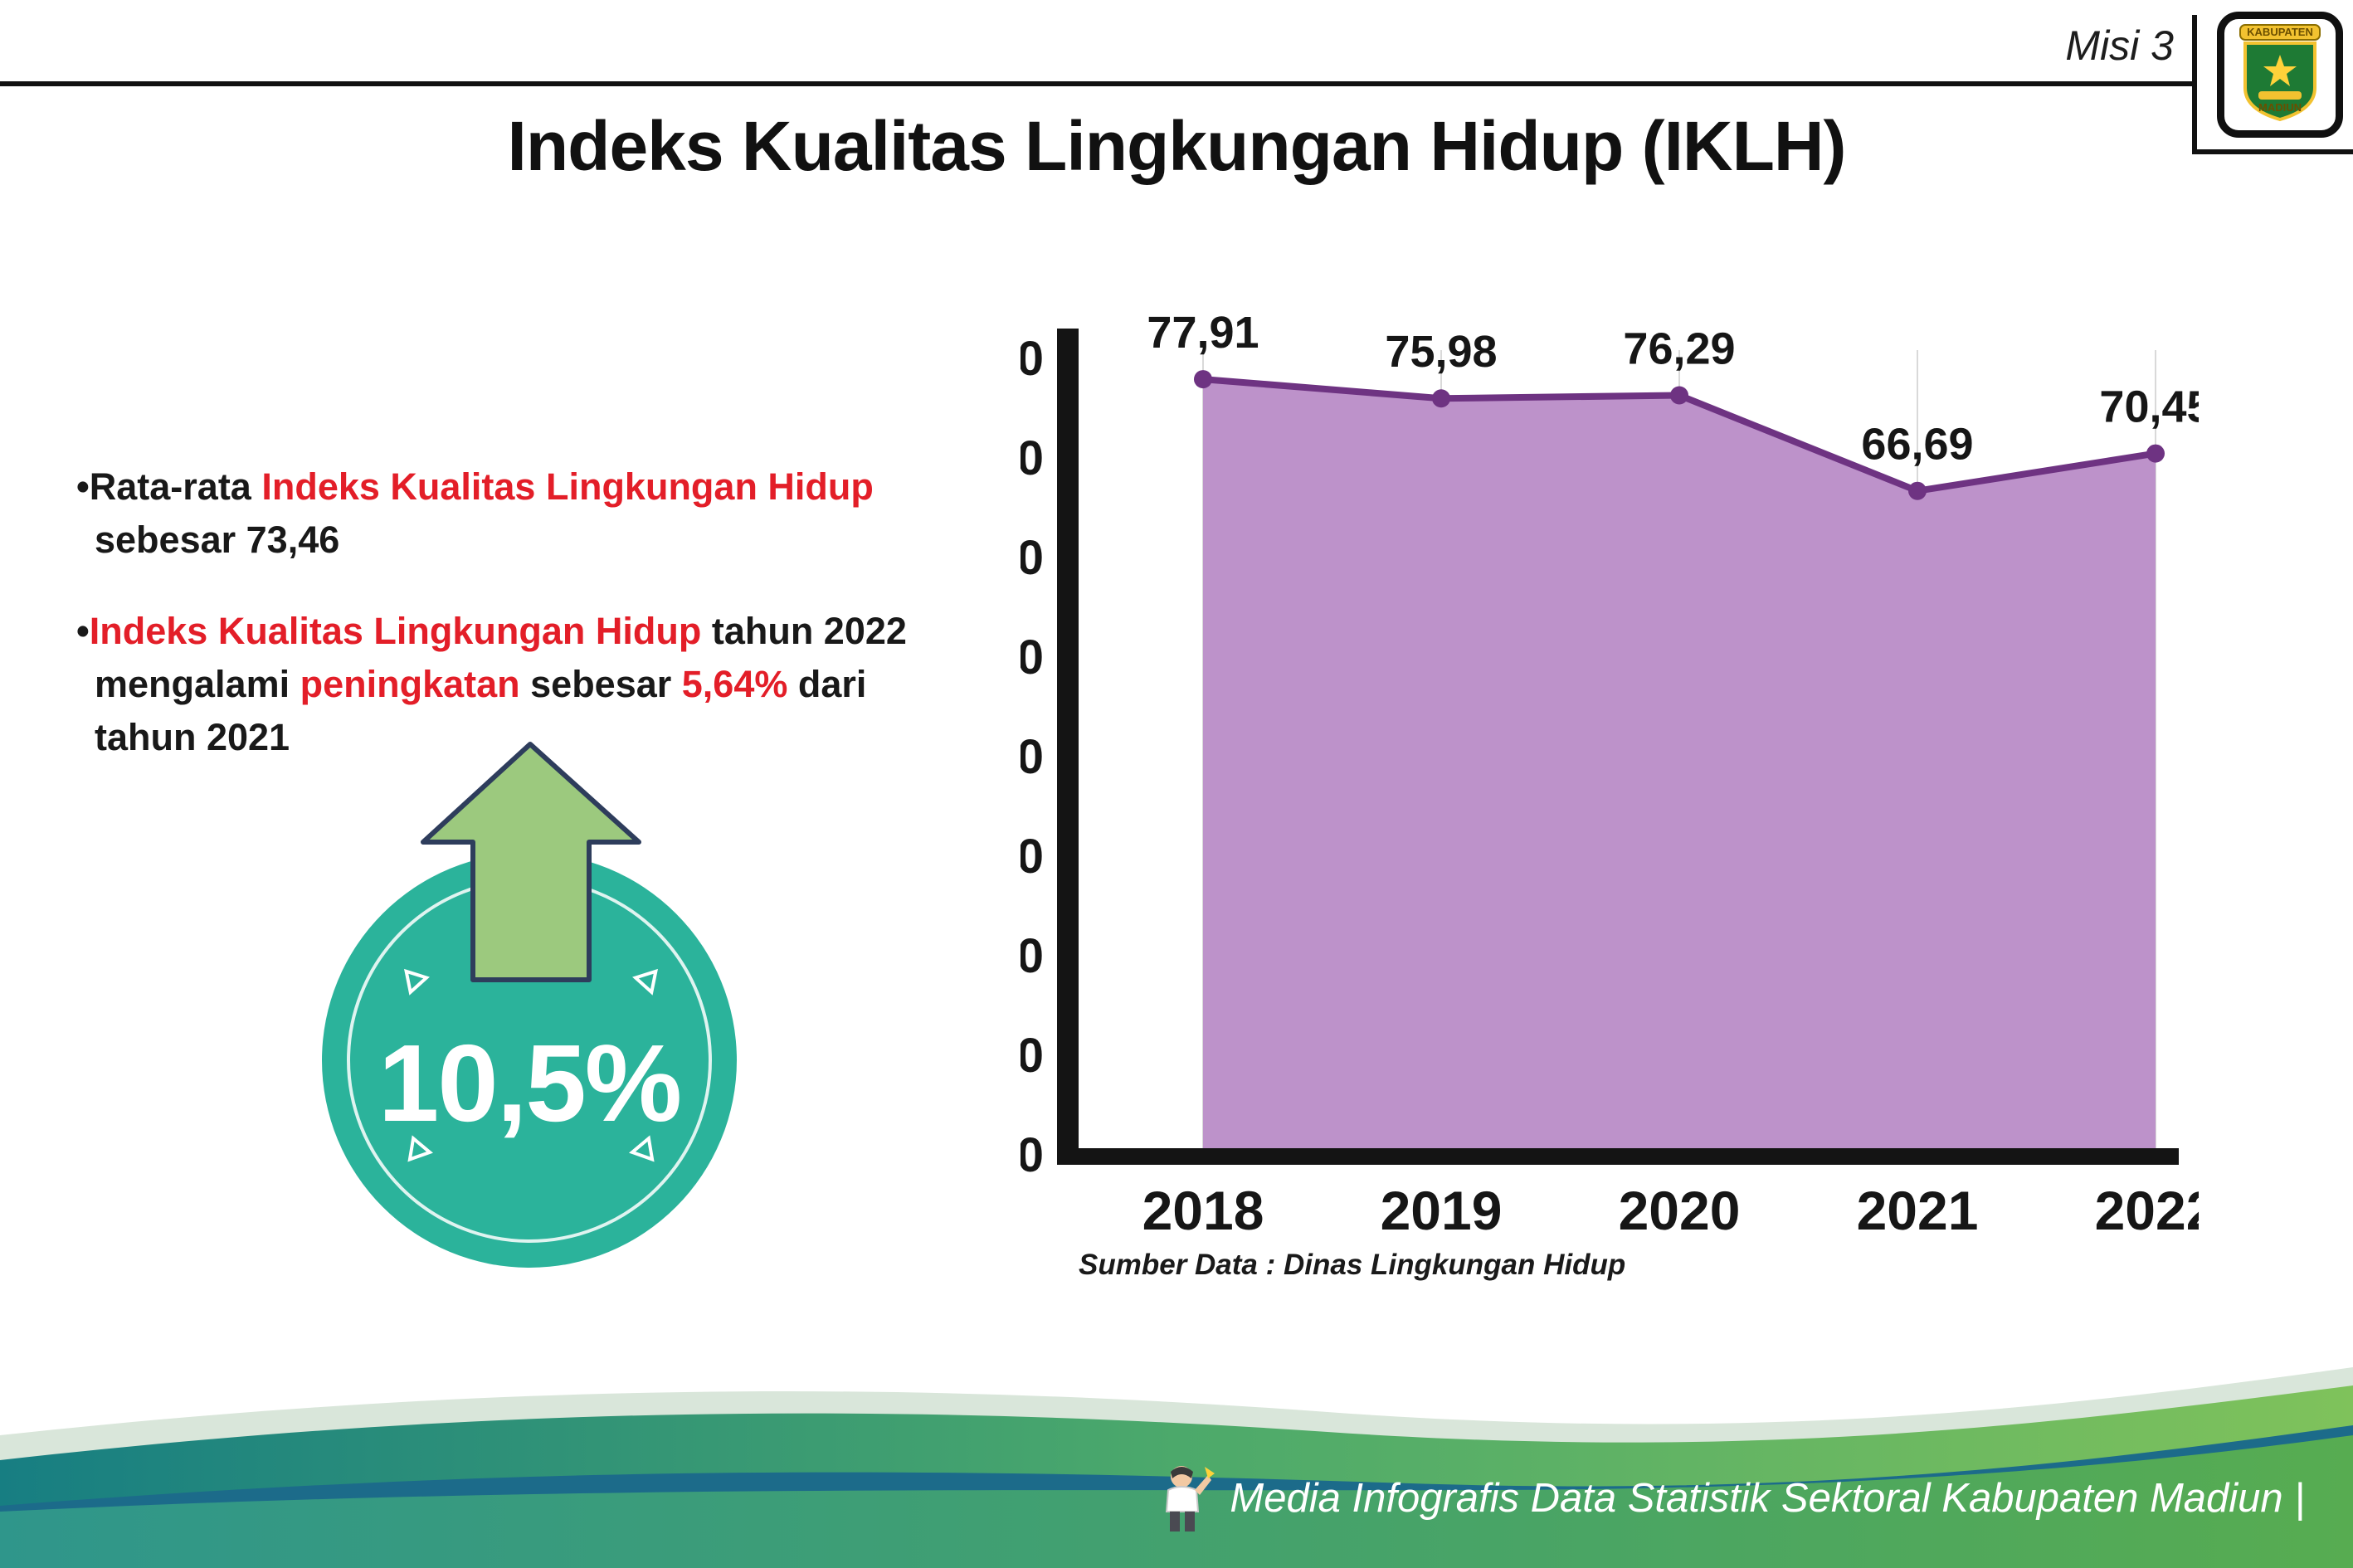 This screenshot has width=2353, height=1568. I want to click on badge-tick-triangles-icon, so click(531, 1065).